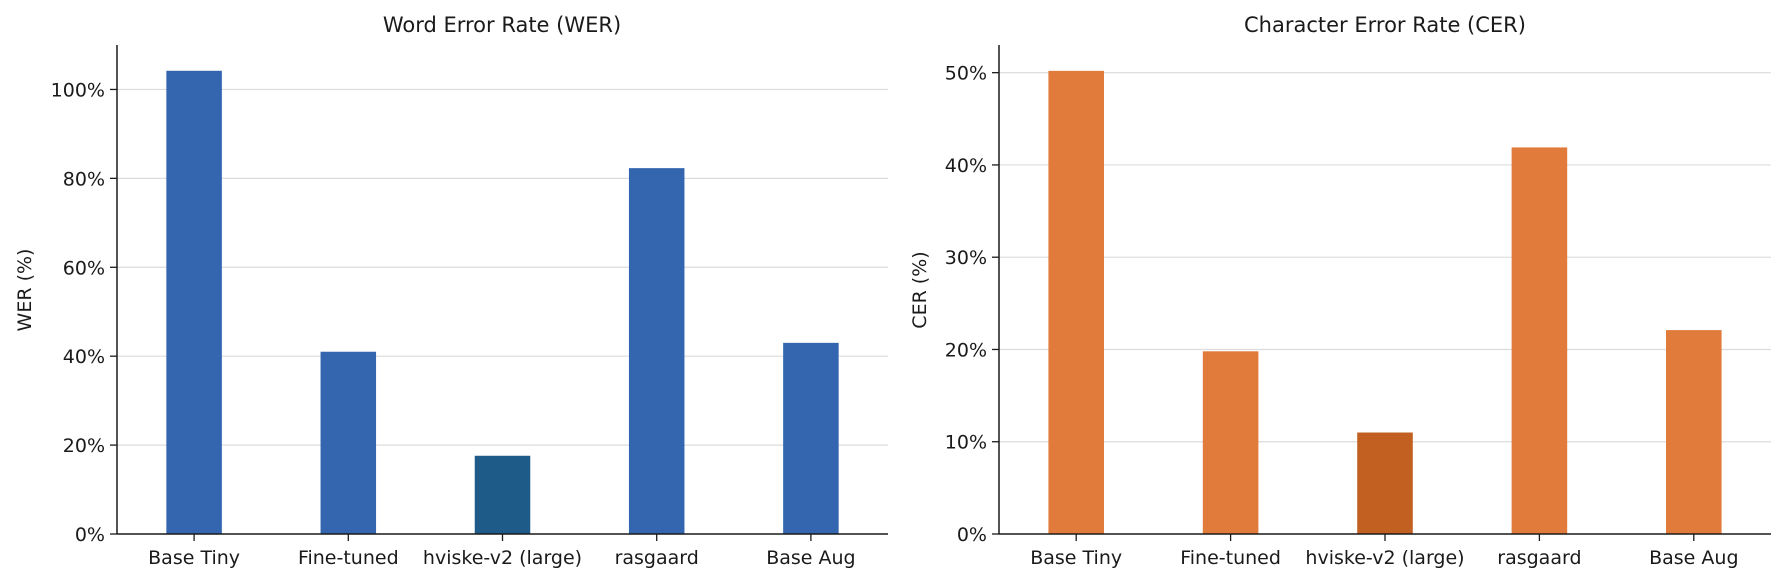 The image size is (1784, 588). Describe the element at coordinates (966, 443) in the screenshot. I see `cer-y-tick-label: 10%` at that location.